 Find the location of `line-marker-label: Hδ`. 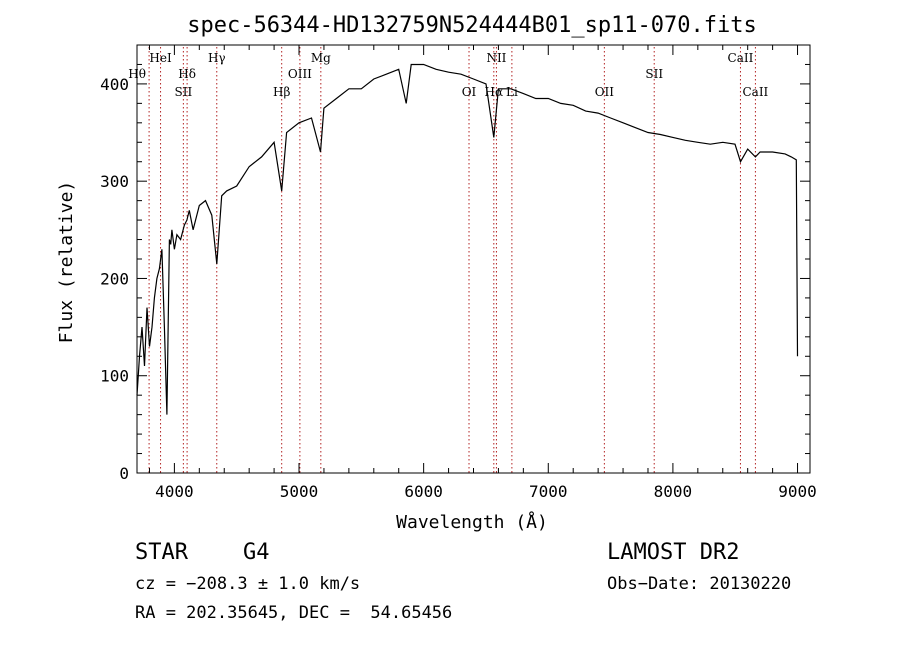

line-marker-label: Hδ is located at coordinates (187, 74).